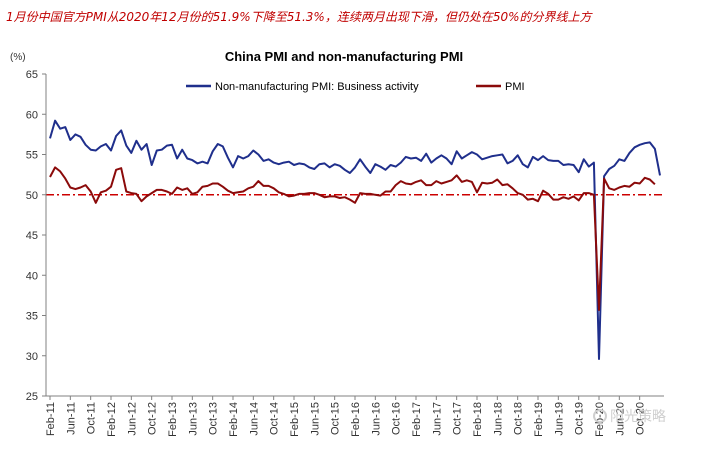  Describe the element at coordinates (641, 418) in the screenshot. I see `x-tick-label: Oct-20` at that location.